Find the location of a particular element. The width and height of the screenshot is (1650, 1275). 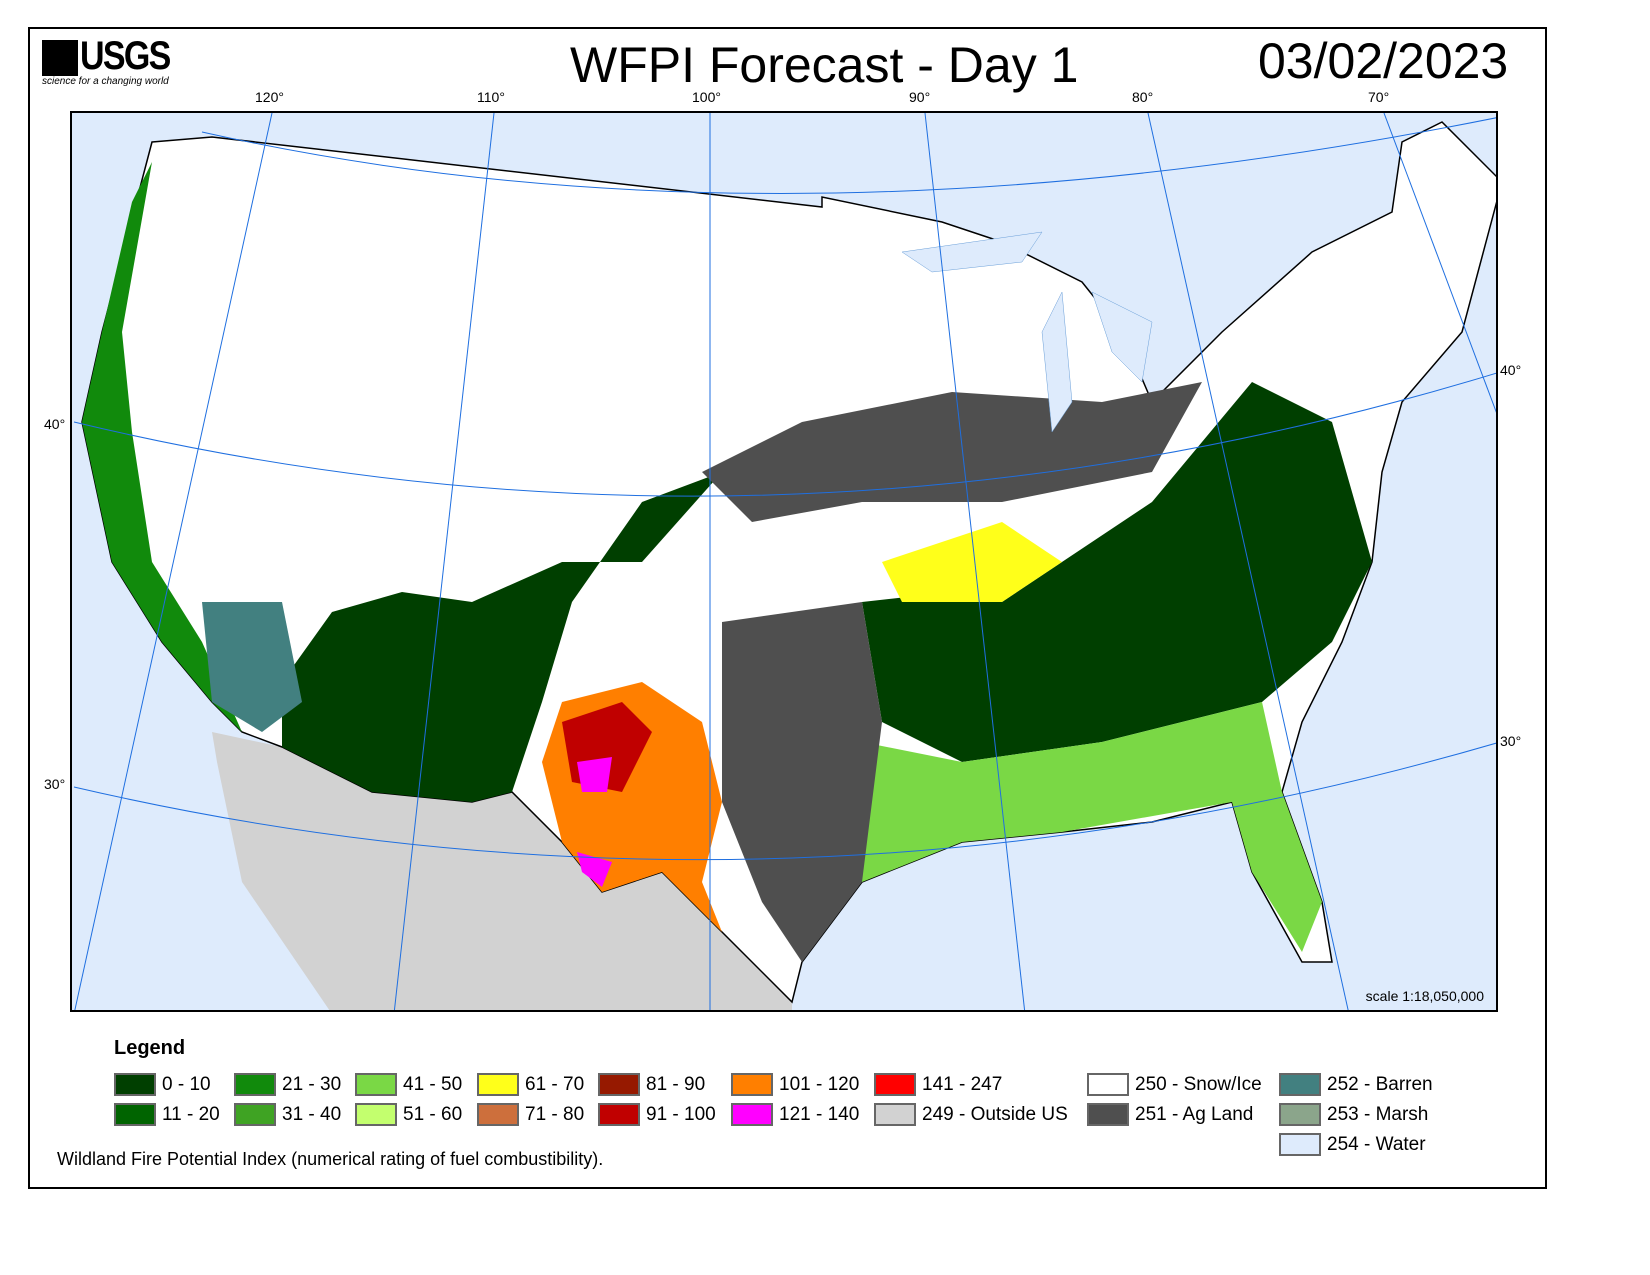

legend-item: 41 - 50 is located at coordinates (408, 1084).